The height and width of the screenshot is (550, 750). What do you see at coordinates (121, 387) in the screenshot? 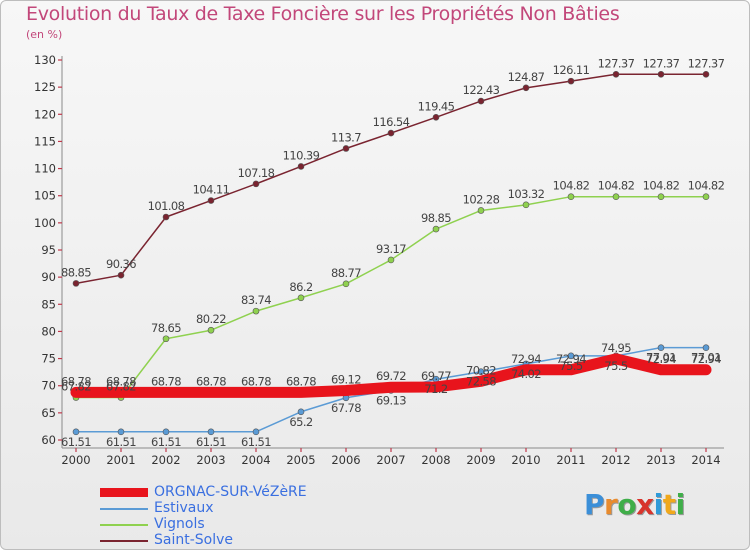
I see `data-label: 67.82` at bounding box center [121, 387].